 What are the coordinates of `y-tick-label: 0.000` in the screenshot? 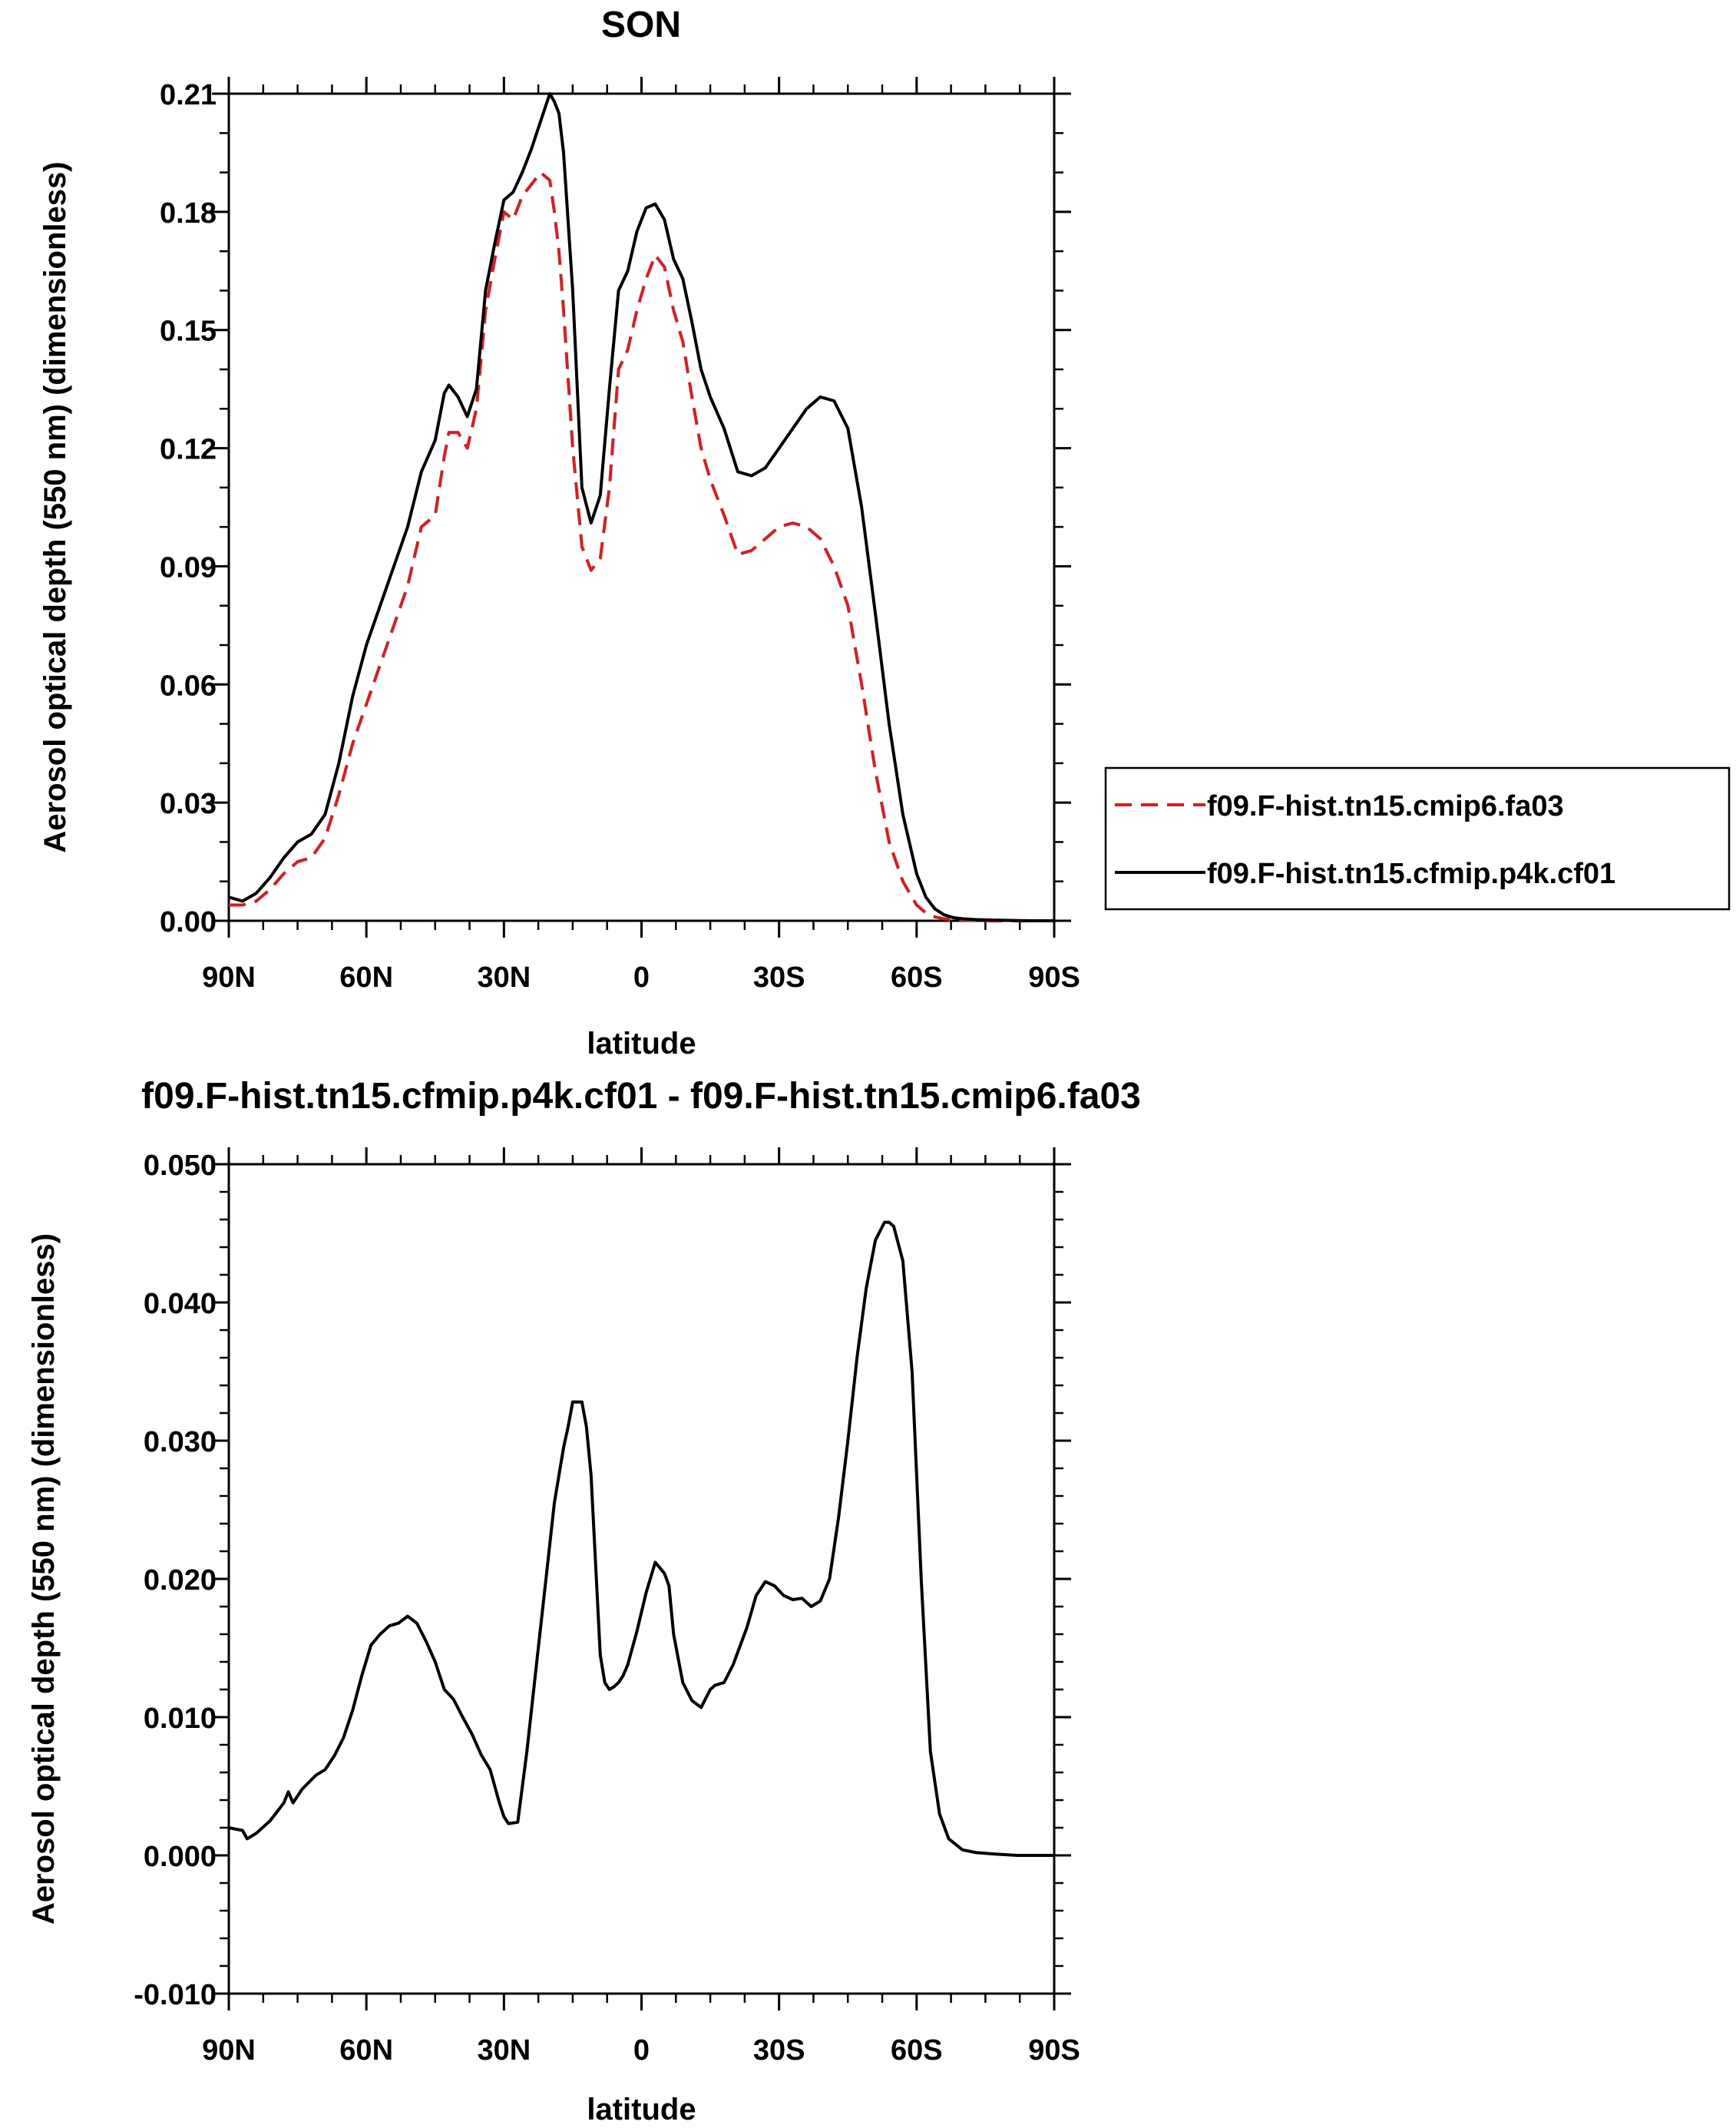 It's located at (180, 1857).